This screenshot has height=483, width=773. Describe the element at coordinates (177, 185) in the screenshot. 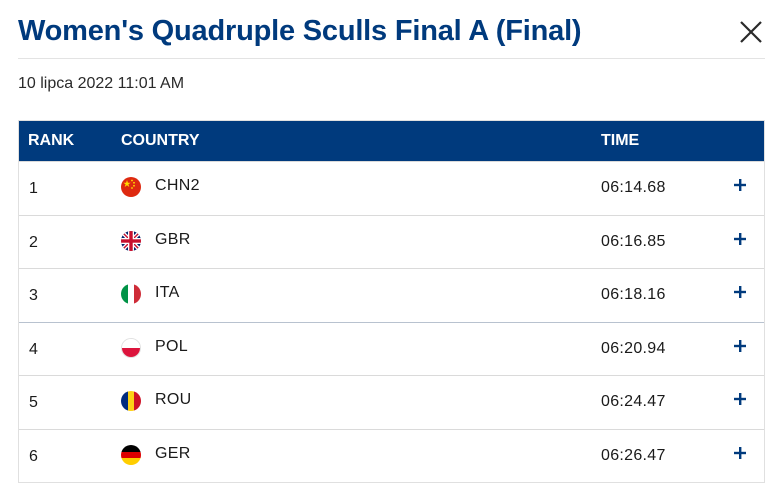

I see `country-code: CHN2` at that location.